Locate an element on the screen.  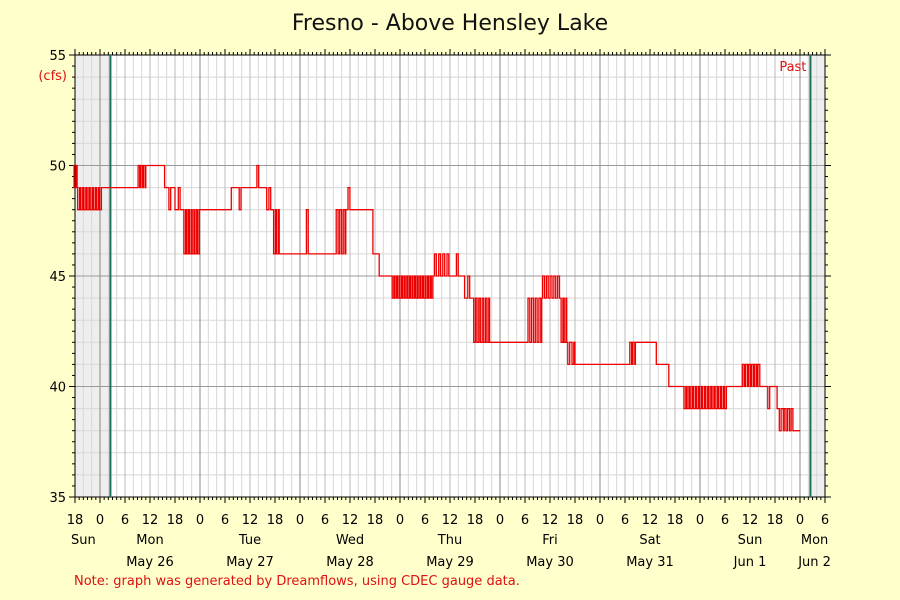
chart-title: Fresno - Above Hensley Lake is located at coordinates (450, 23).